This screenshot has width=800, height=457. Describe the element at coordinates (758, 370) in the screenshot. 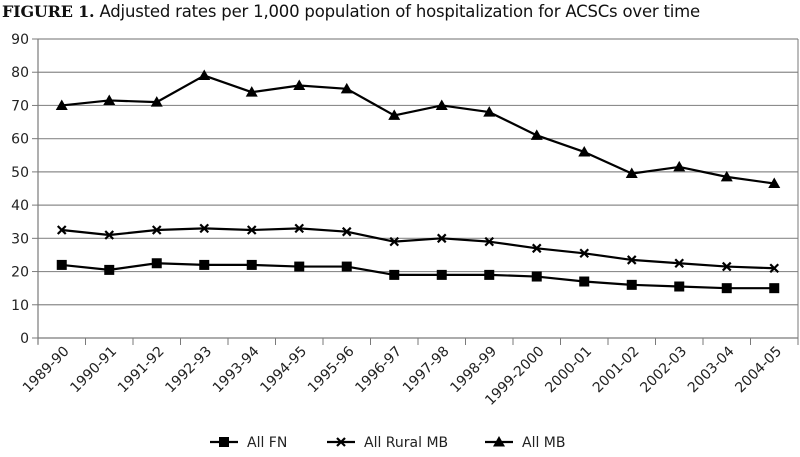

I see `x-tick-label: 2004-05` at that location.